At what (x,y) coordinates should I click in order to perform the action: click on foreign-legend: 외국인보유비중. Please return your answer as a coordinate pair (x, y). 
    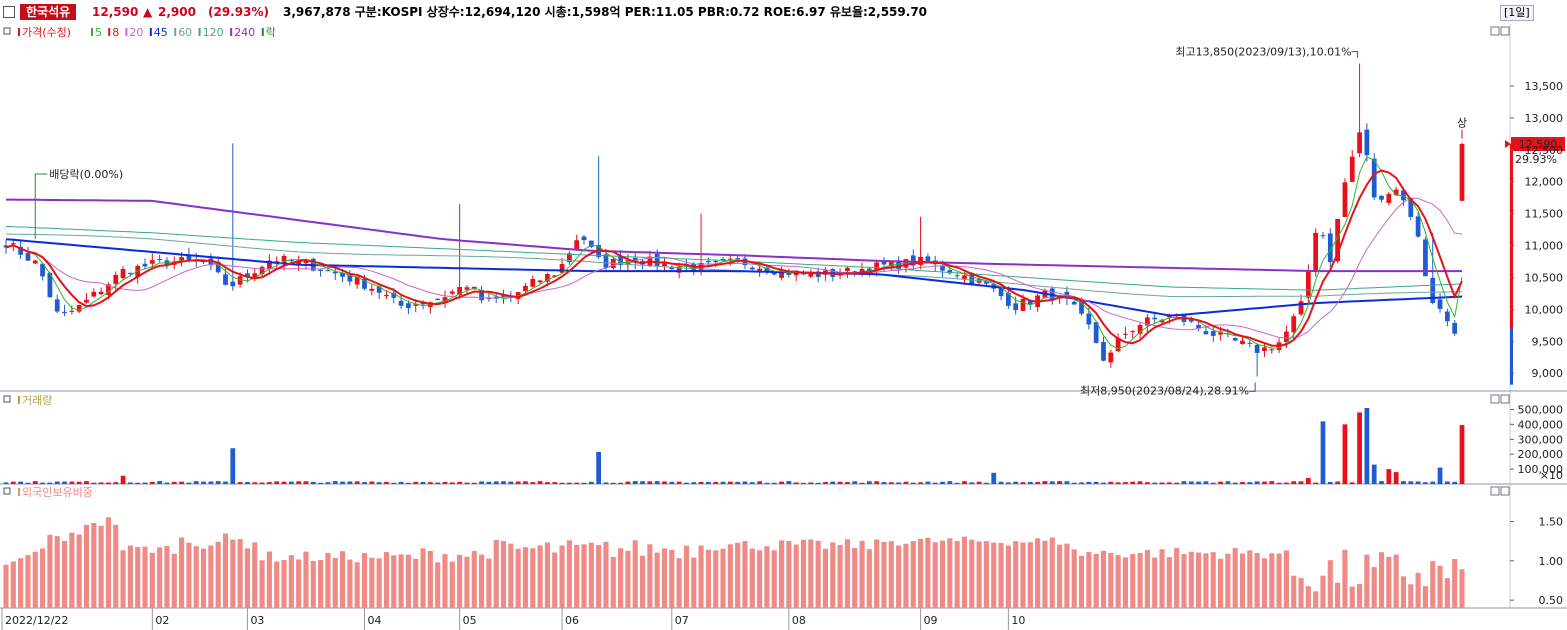
    Looking at the image, I should click on (55, 492).